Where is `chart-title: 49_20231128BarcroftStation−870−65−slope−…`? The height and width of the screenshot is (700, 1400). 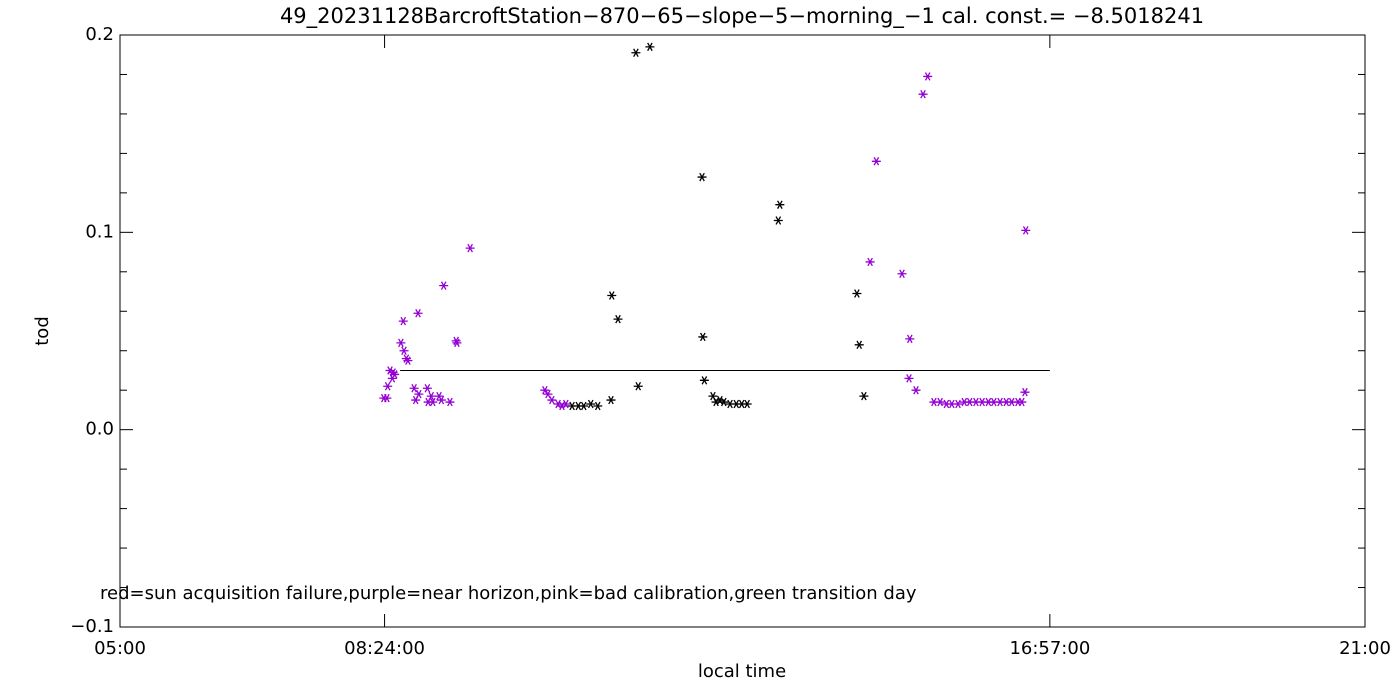
chart-title: 49_20231128BarcroftStation−870−65−slope−… is located at coordinates (742, 16).